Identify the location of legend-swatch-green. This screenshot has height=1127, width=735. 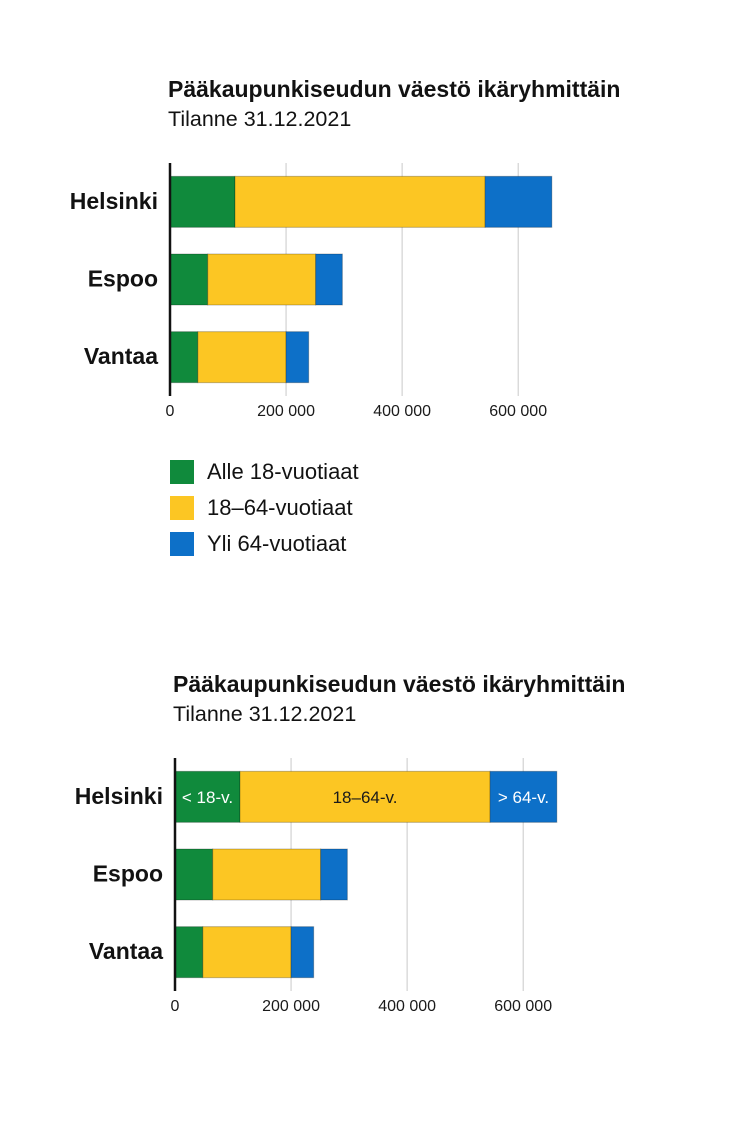
(182, 472).